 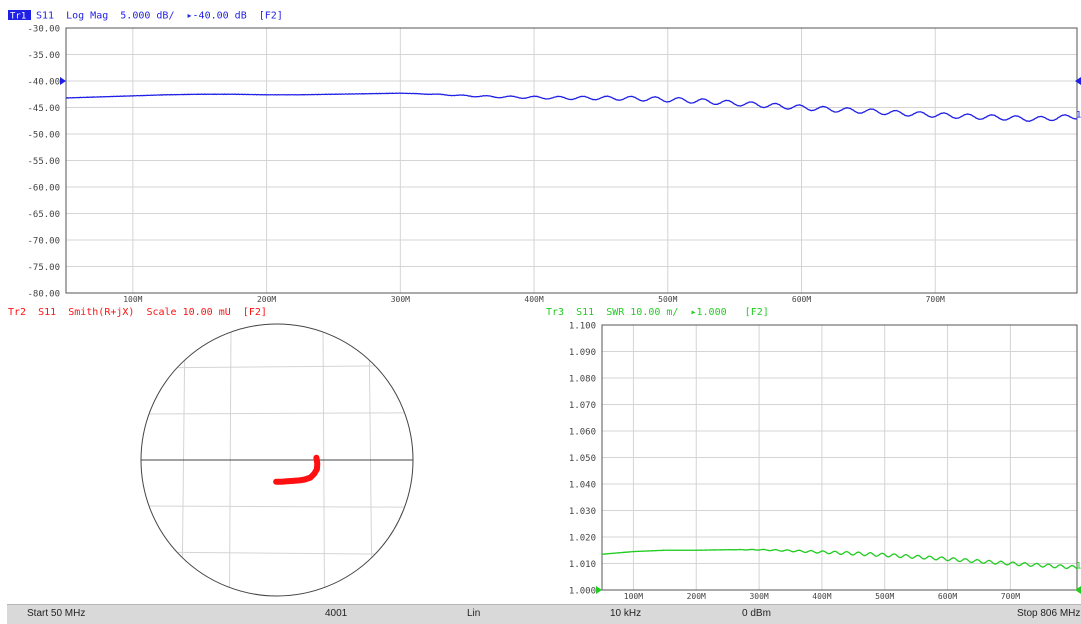 I want to click on y-tick-label: -45.00, so click(x=43, y=109).